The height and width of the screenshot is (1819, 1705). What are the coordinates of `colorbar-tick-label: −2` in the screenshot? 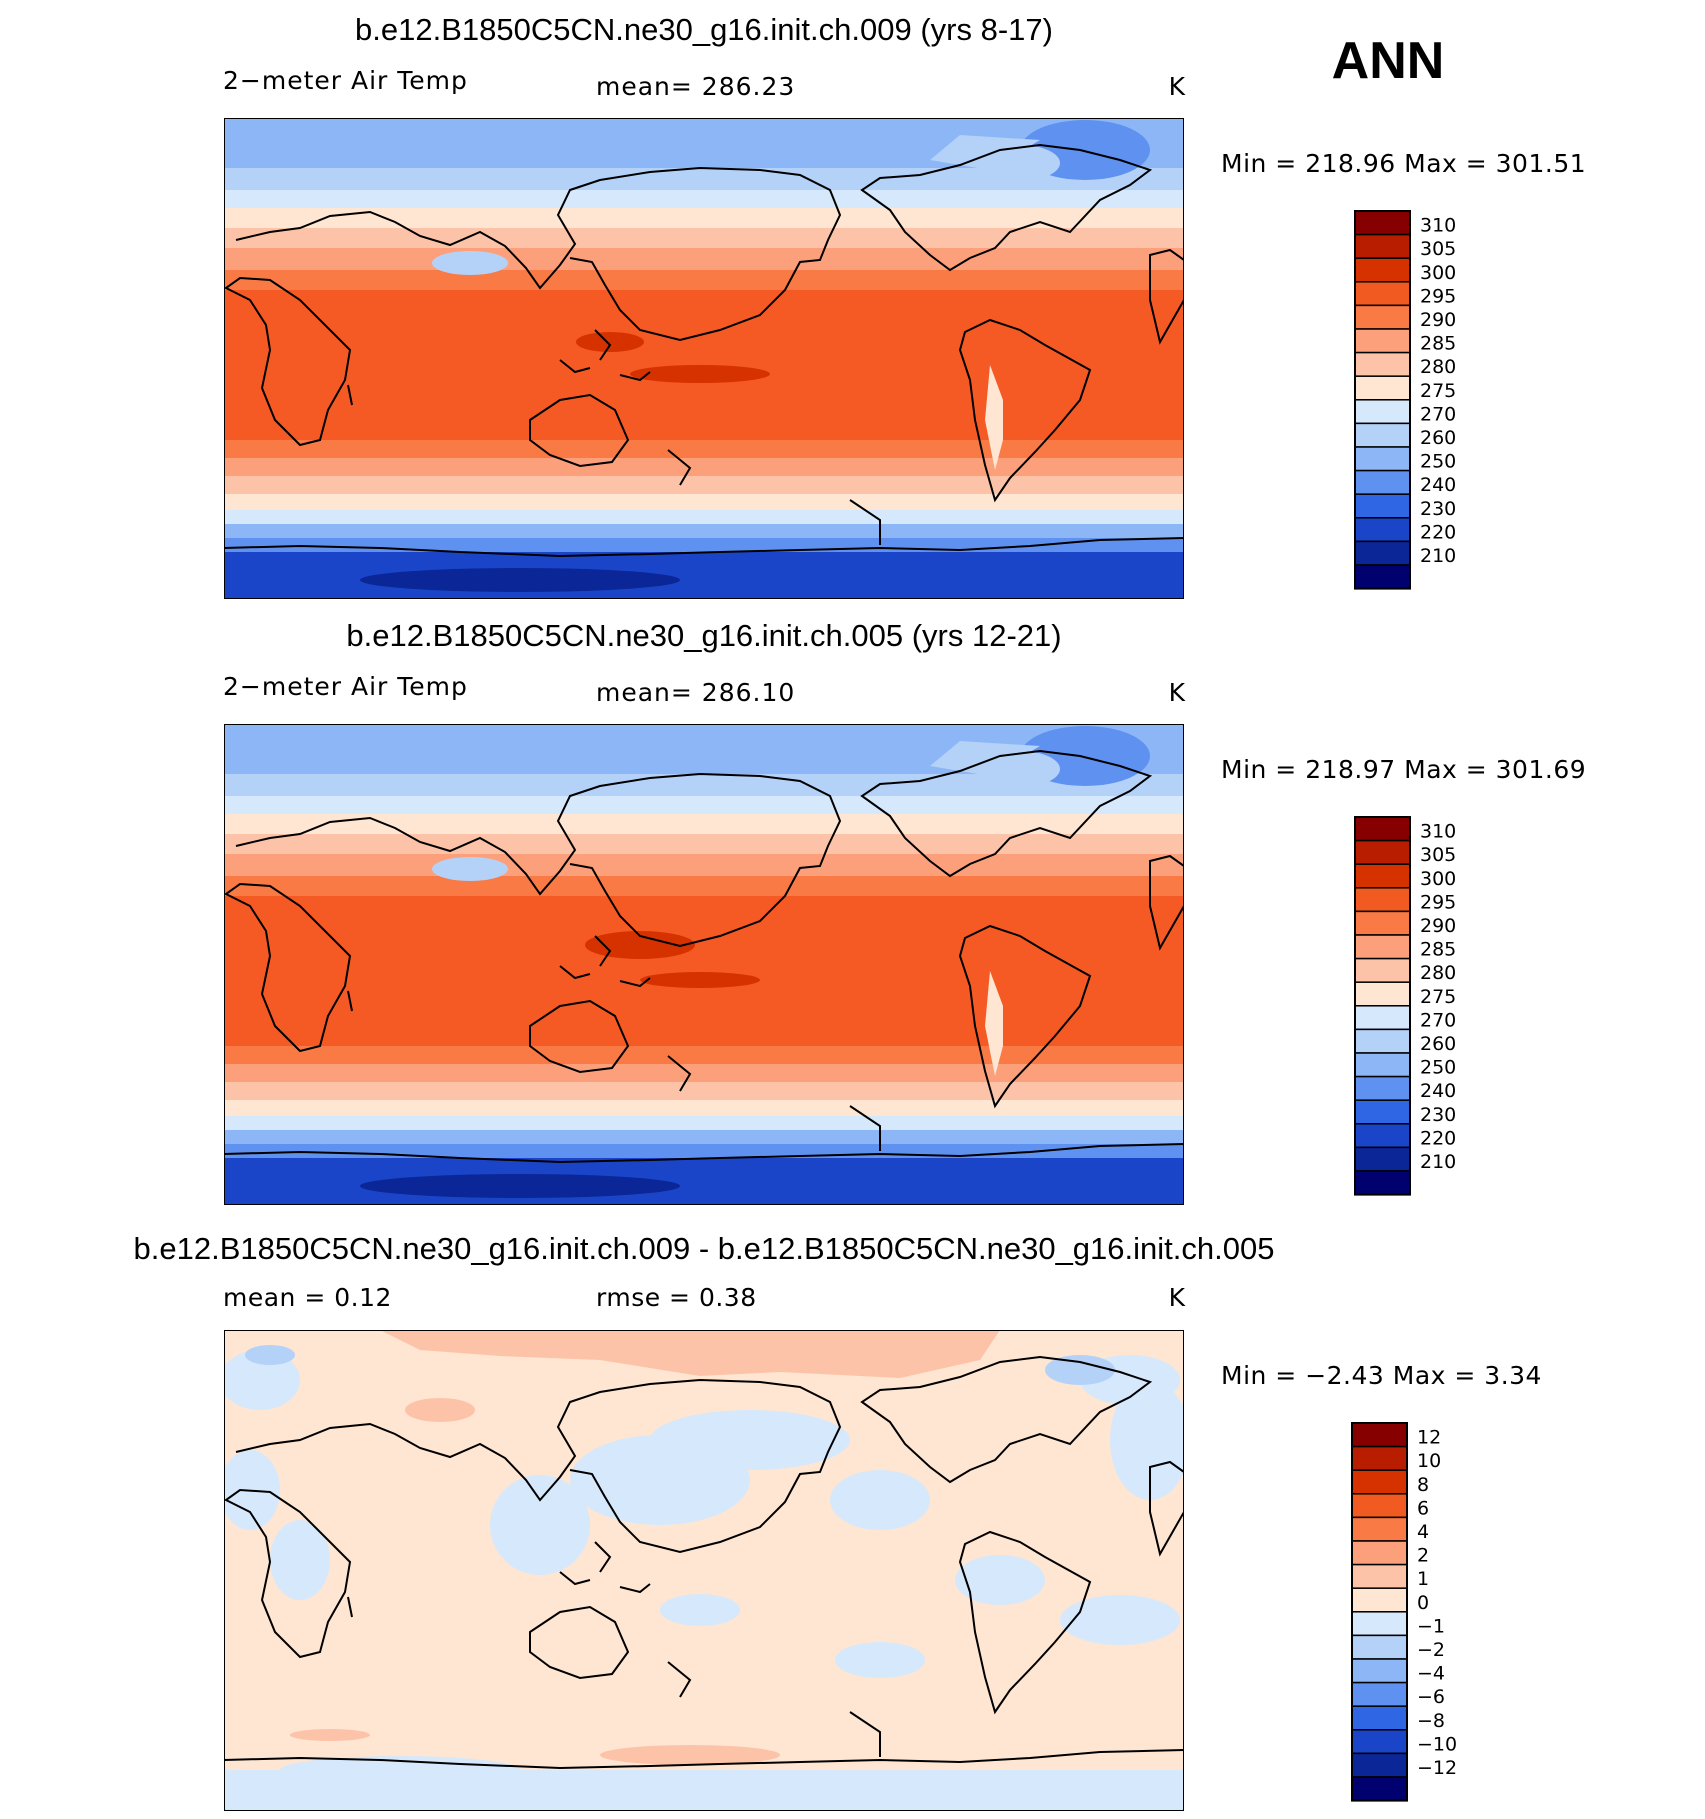 It's located at (1431, 1650).